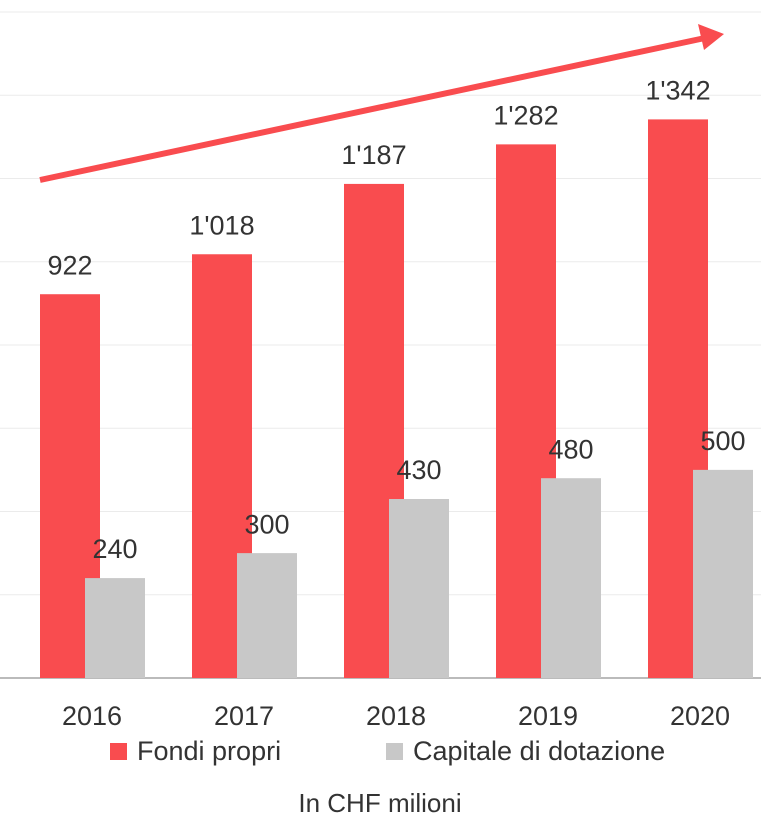  I want to click on legend-label: Fondi propri, so click(209, 751).